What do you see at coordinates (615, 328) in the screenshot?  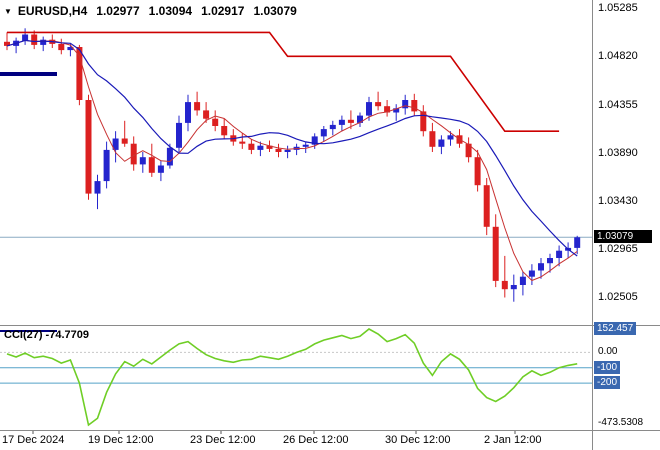 I see `cci-max-badge: 152.457` at bounding box center [615, 328].